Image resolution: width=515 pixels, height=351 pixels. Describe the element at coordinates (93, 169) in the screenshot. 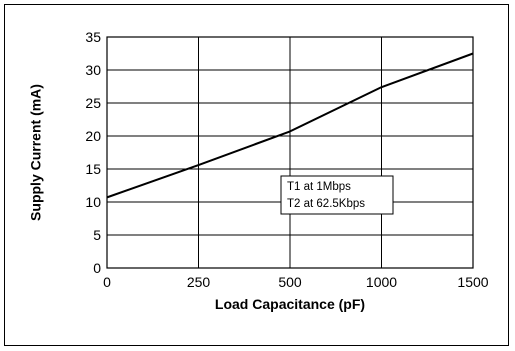

I see `y-tick-label: 15` at that location.